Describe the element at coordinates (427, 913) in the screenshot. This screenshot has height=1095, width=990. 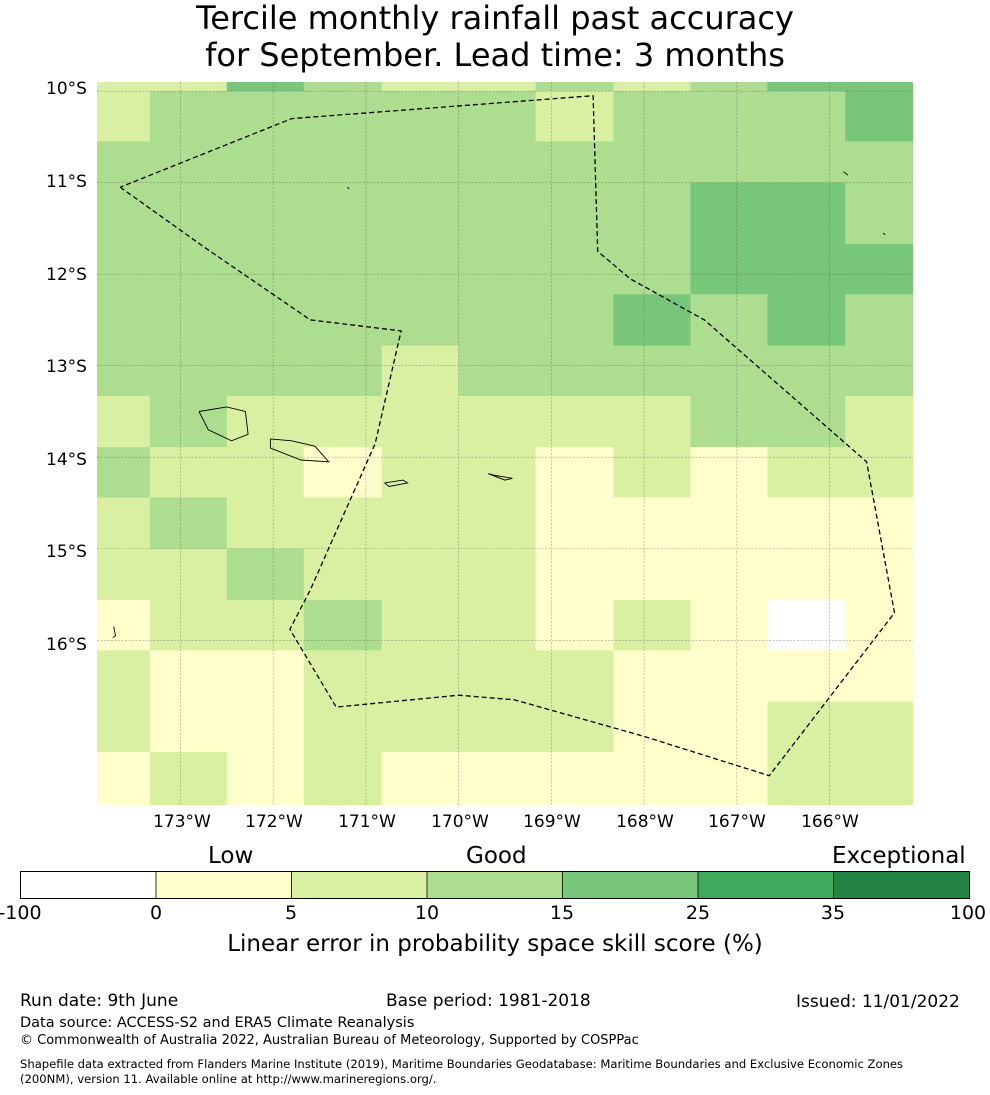
I see `colorbar-tick-3: 10` at that location.